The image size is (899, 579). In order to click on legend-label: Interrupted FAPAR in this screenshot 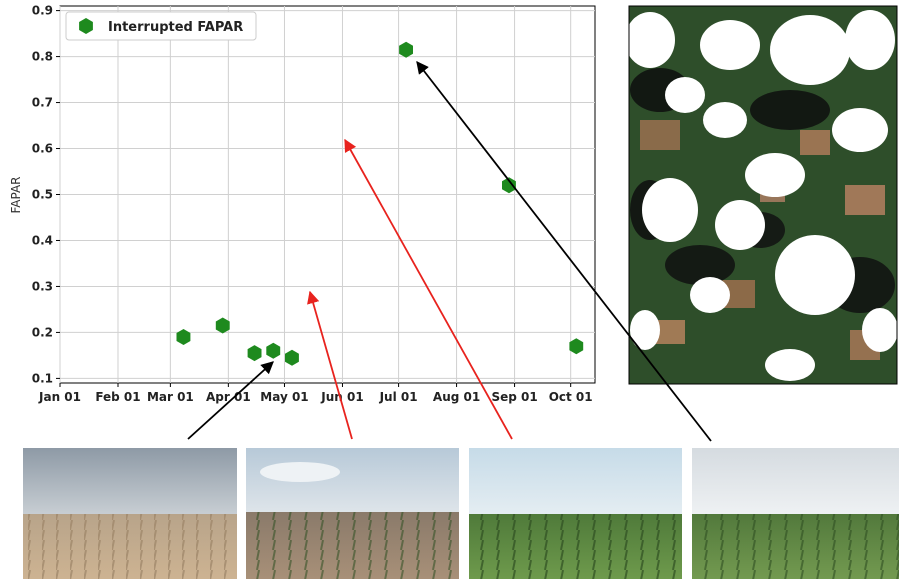, I will do `click(175, 27)`.